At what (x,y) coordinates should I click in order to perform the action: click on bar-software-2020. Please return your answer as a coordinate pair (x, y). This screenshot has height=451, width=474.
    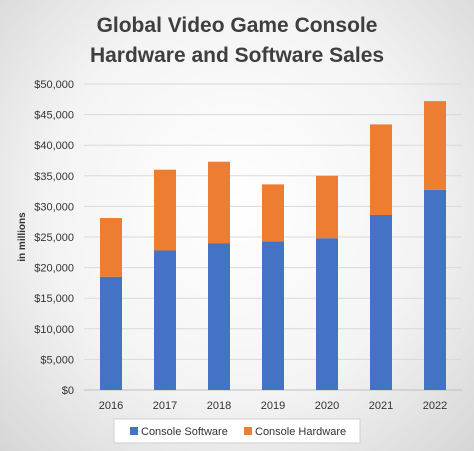
    Looking at the image, I should click on (327, 314).